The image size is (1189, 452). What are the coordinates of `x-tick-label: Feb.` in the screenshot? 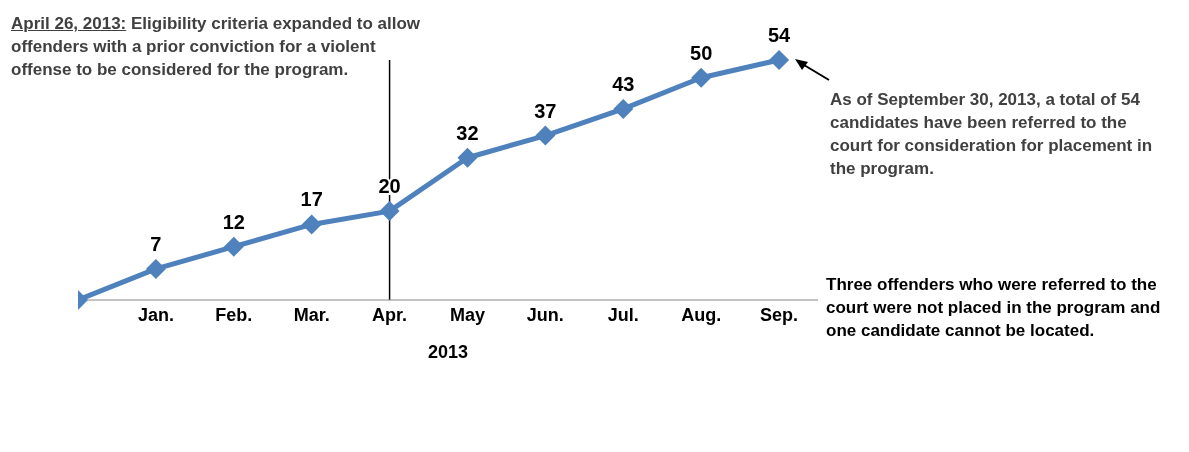 It's located at (234, 314).